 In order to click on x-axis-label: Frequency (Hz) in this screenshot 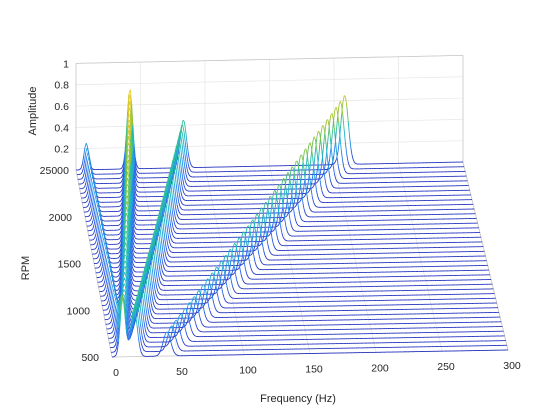, I will do `click(298, 399)`.